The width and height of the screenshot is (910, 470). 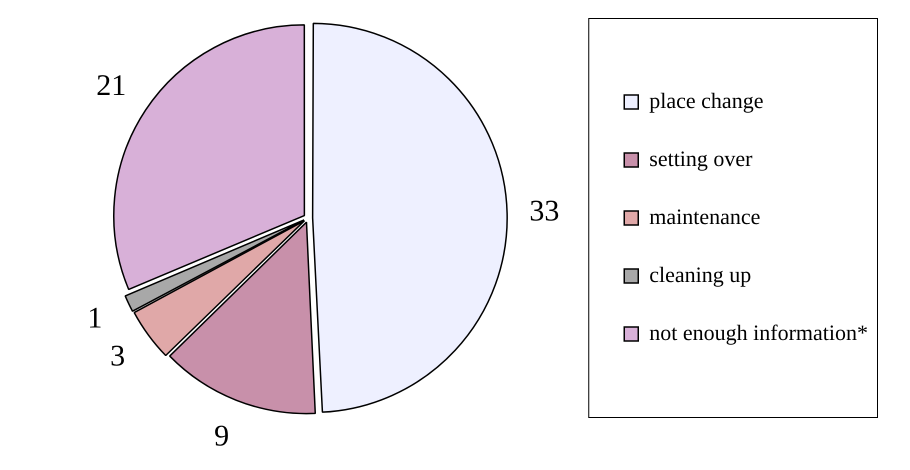 I want to click on legend-label: cleaning up, so click(x=700, y=274).